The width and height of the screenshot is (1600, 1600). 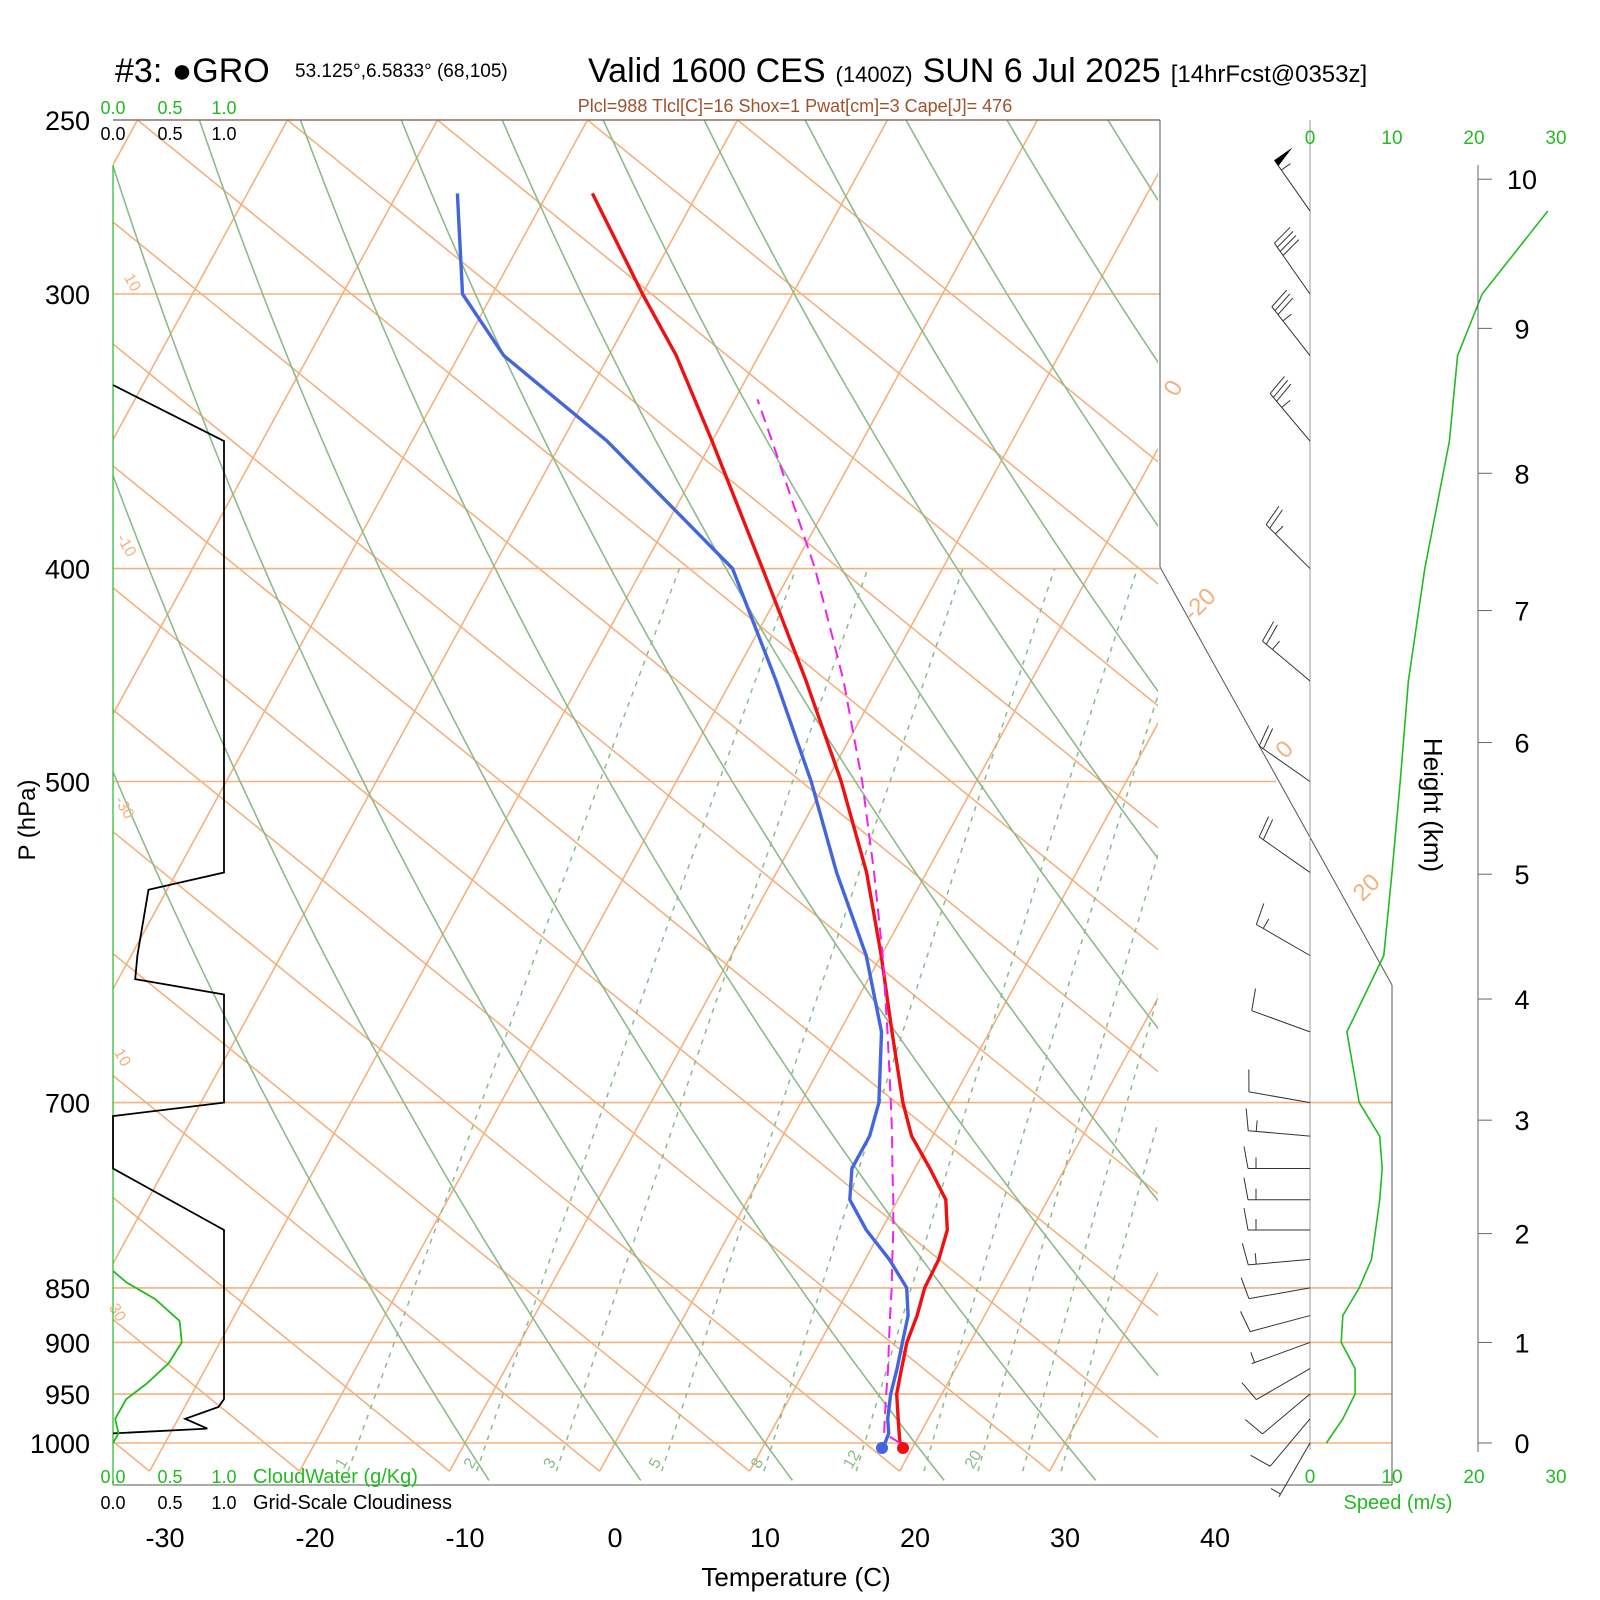 What do you see at coordinates (1507, 812) in the screenshot?
I see `height-axis-ticks: 0 1 2 3 4 5 6 7 8 9 10` at bounding box center [1507, 812].